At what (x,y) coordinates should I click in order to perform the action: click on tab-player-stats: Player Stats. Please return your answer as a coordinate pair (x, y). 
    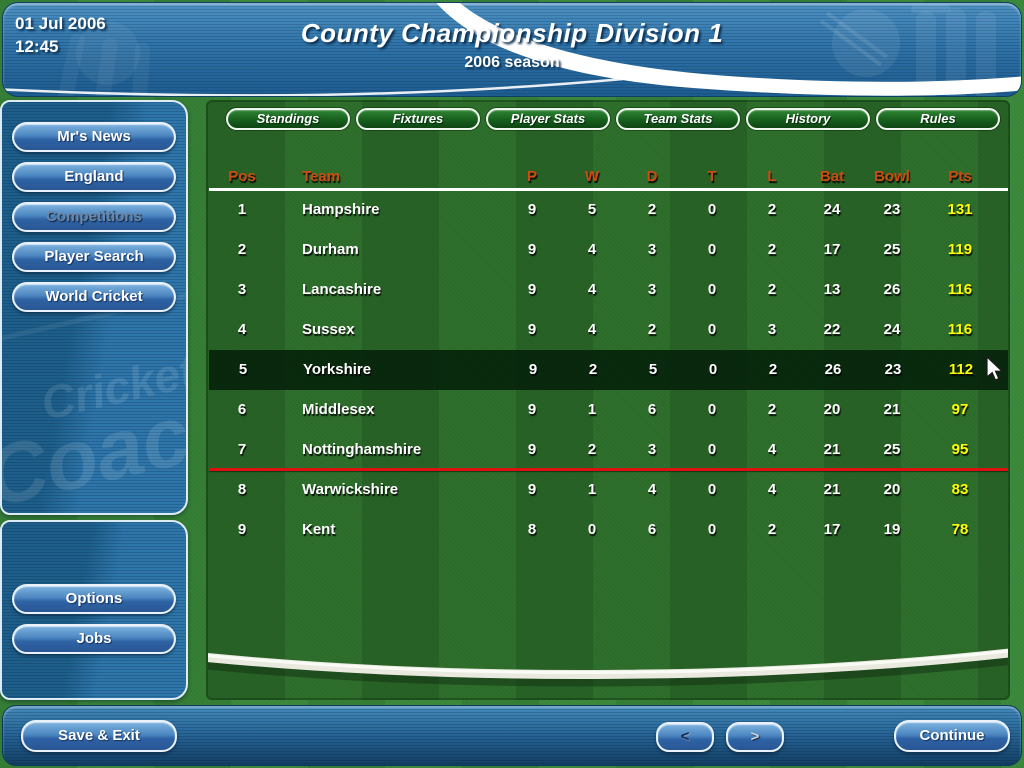
    Looking at the image, I should click on (548, 119).